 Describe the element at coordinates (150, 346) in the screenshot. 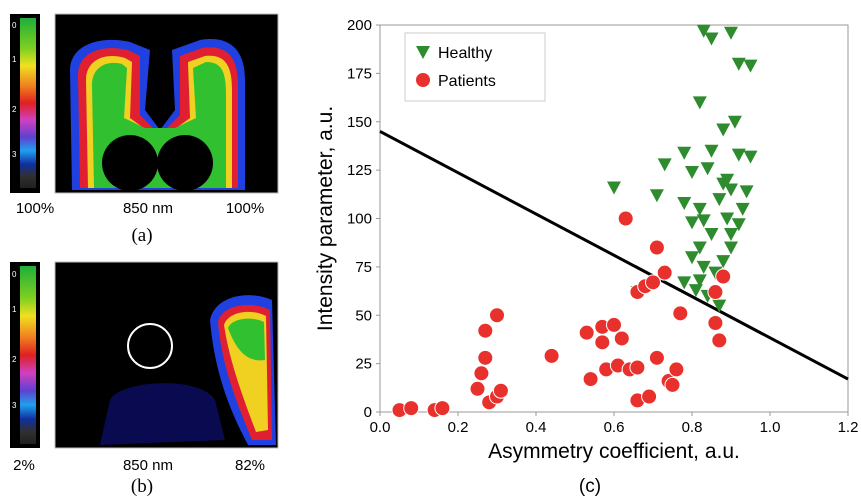

I see `roi-circle` at that location.